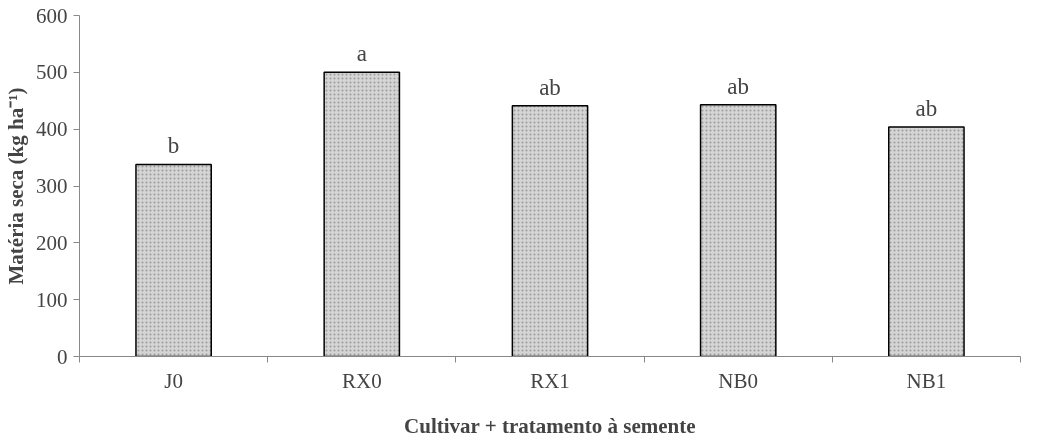 This screenshot has width=1046, height=445. I want to click on y-tick-label: 100, so click(52, 299).